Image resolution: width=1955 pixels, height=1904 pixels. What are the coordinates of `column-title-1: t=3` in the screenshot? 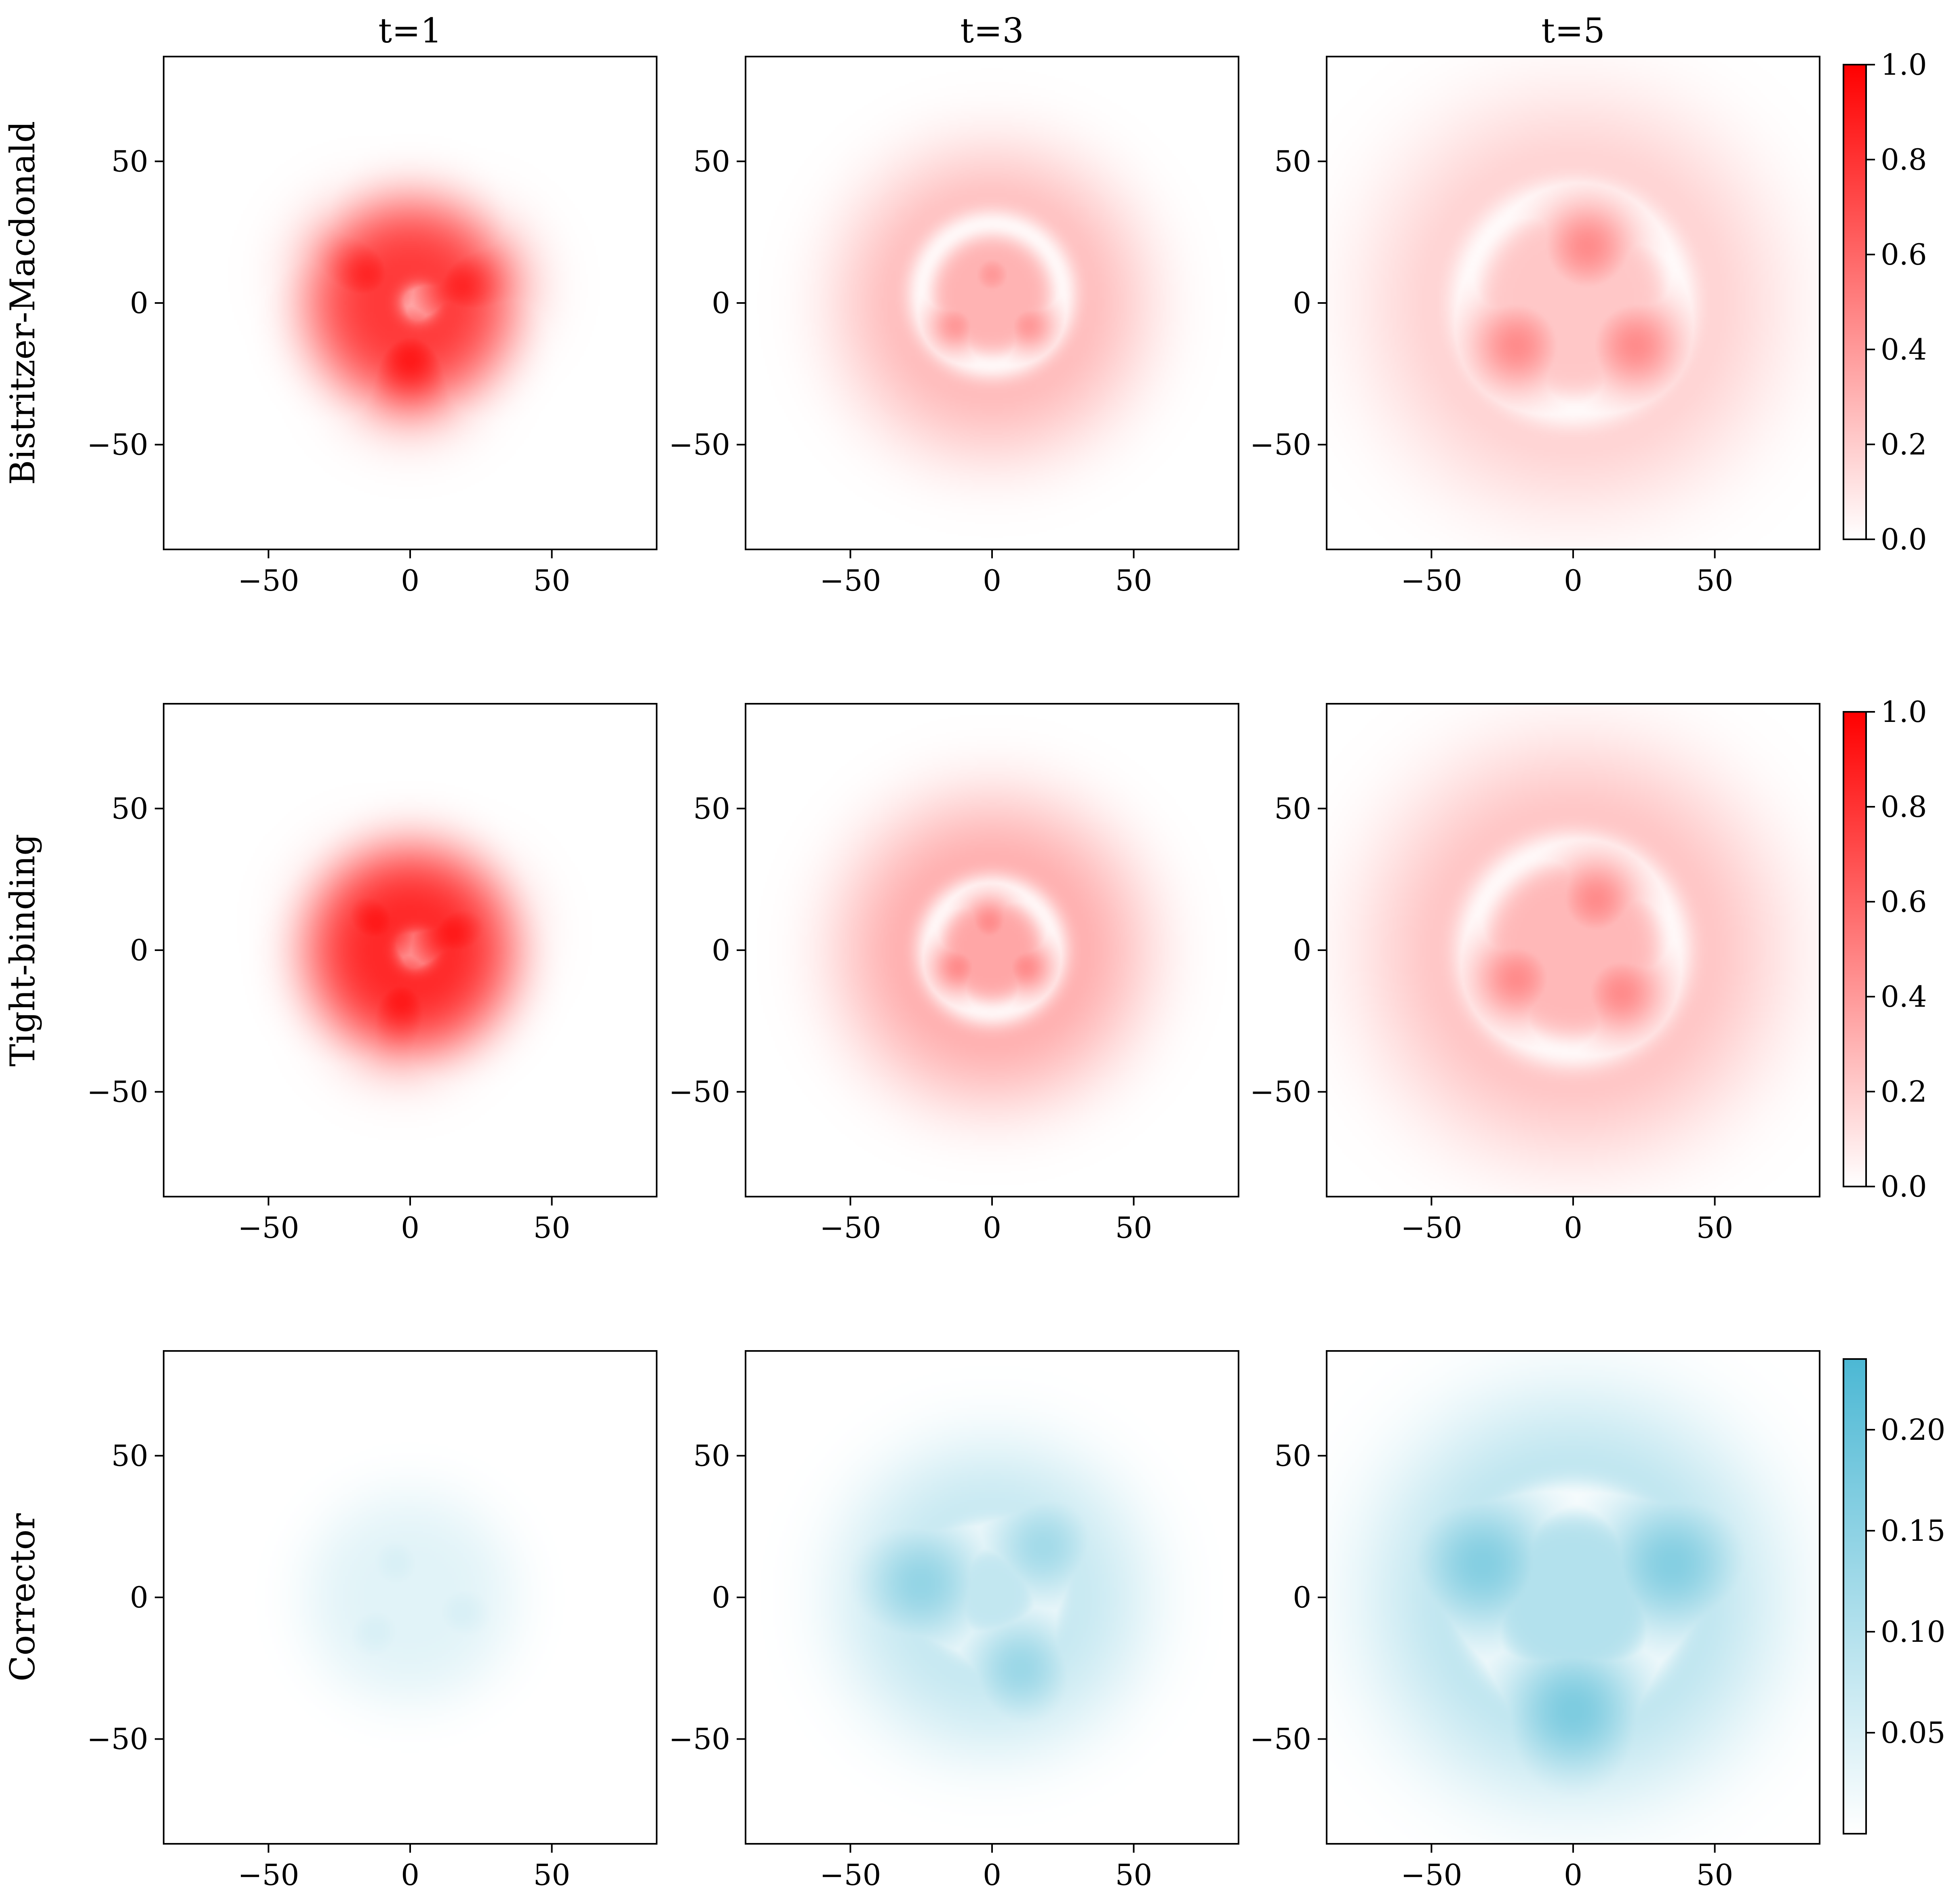 It's located at (992, 30).